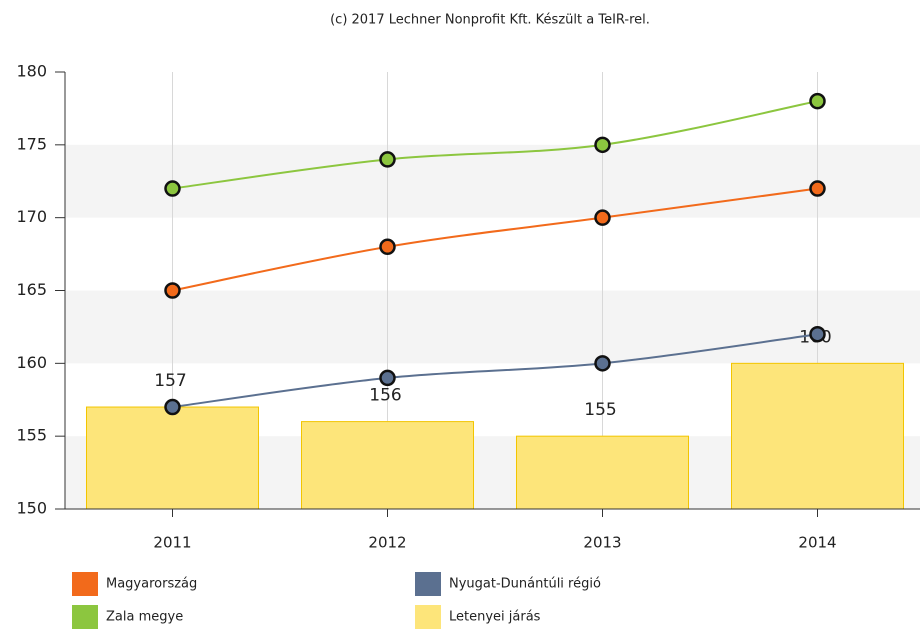 The image size is (920, 639). I want to click on y-tick-label: 180, so click(31, 71).